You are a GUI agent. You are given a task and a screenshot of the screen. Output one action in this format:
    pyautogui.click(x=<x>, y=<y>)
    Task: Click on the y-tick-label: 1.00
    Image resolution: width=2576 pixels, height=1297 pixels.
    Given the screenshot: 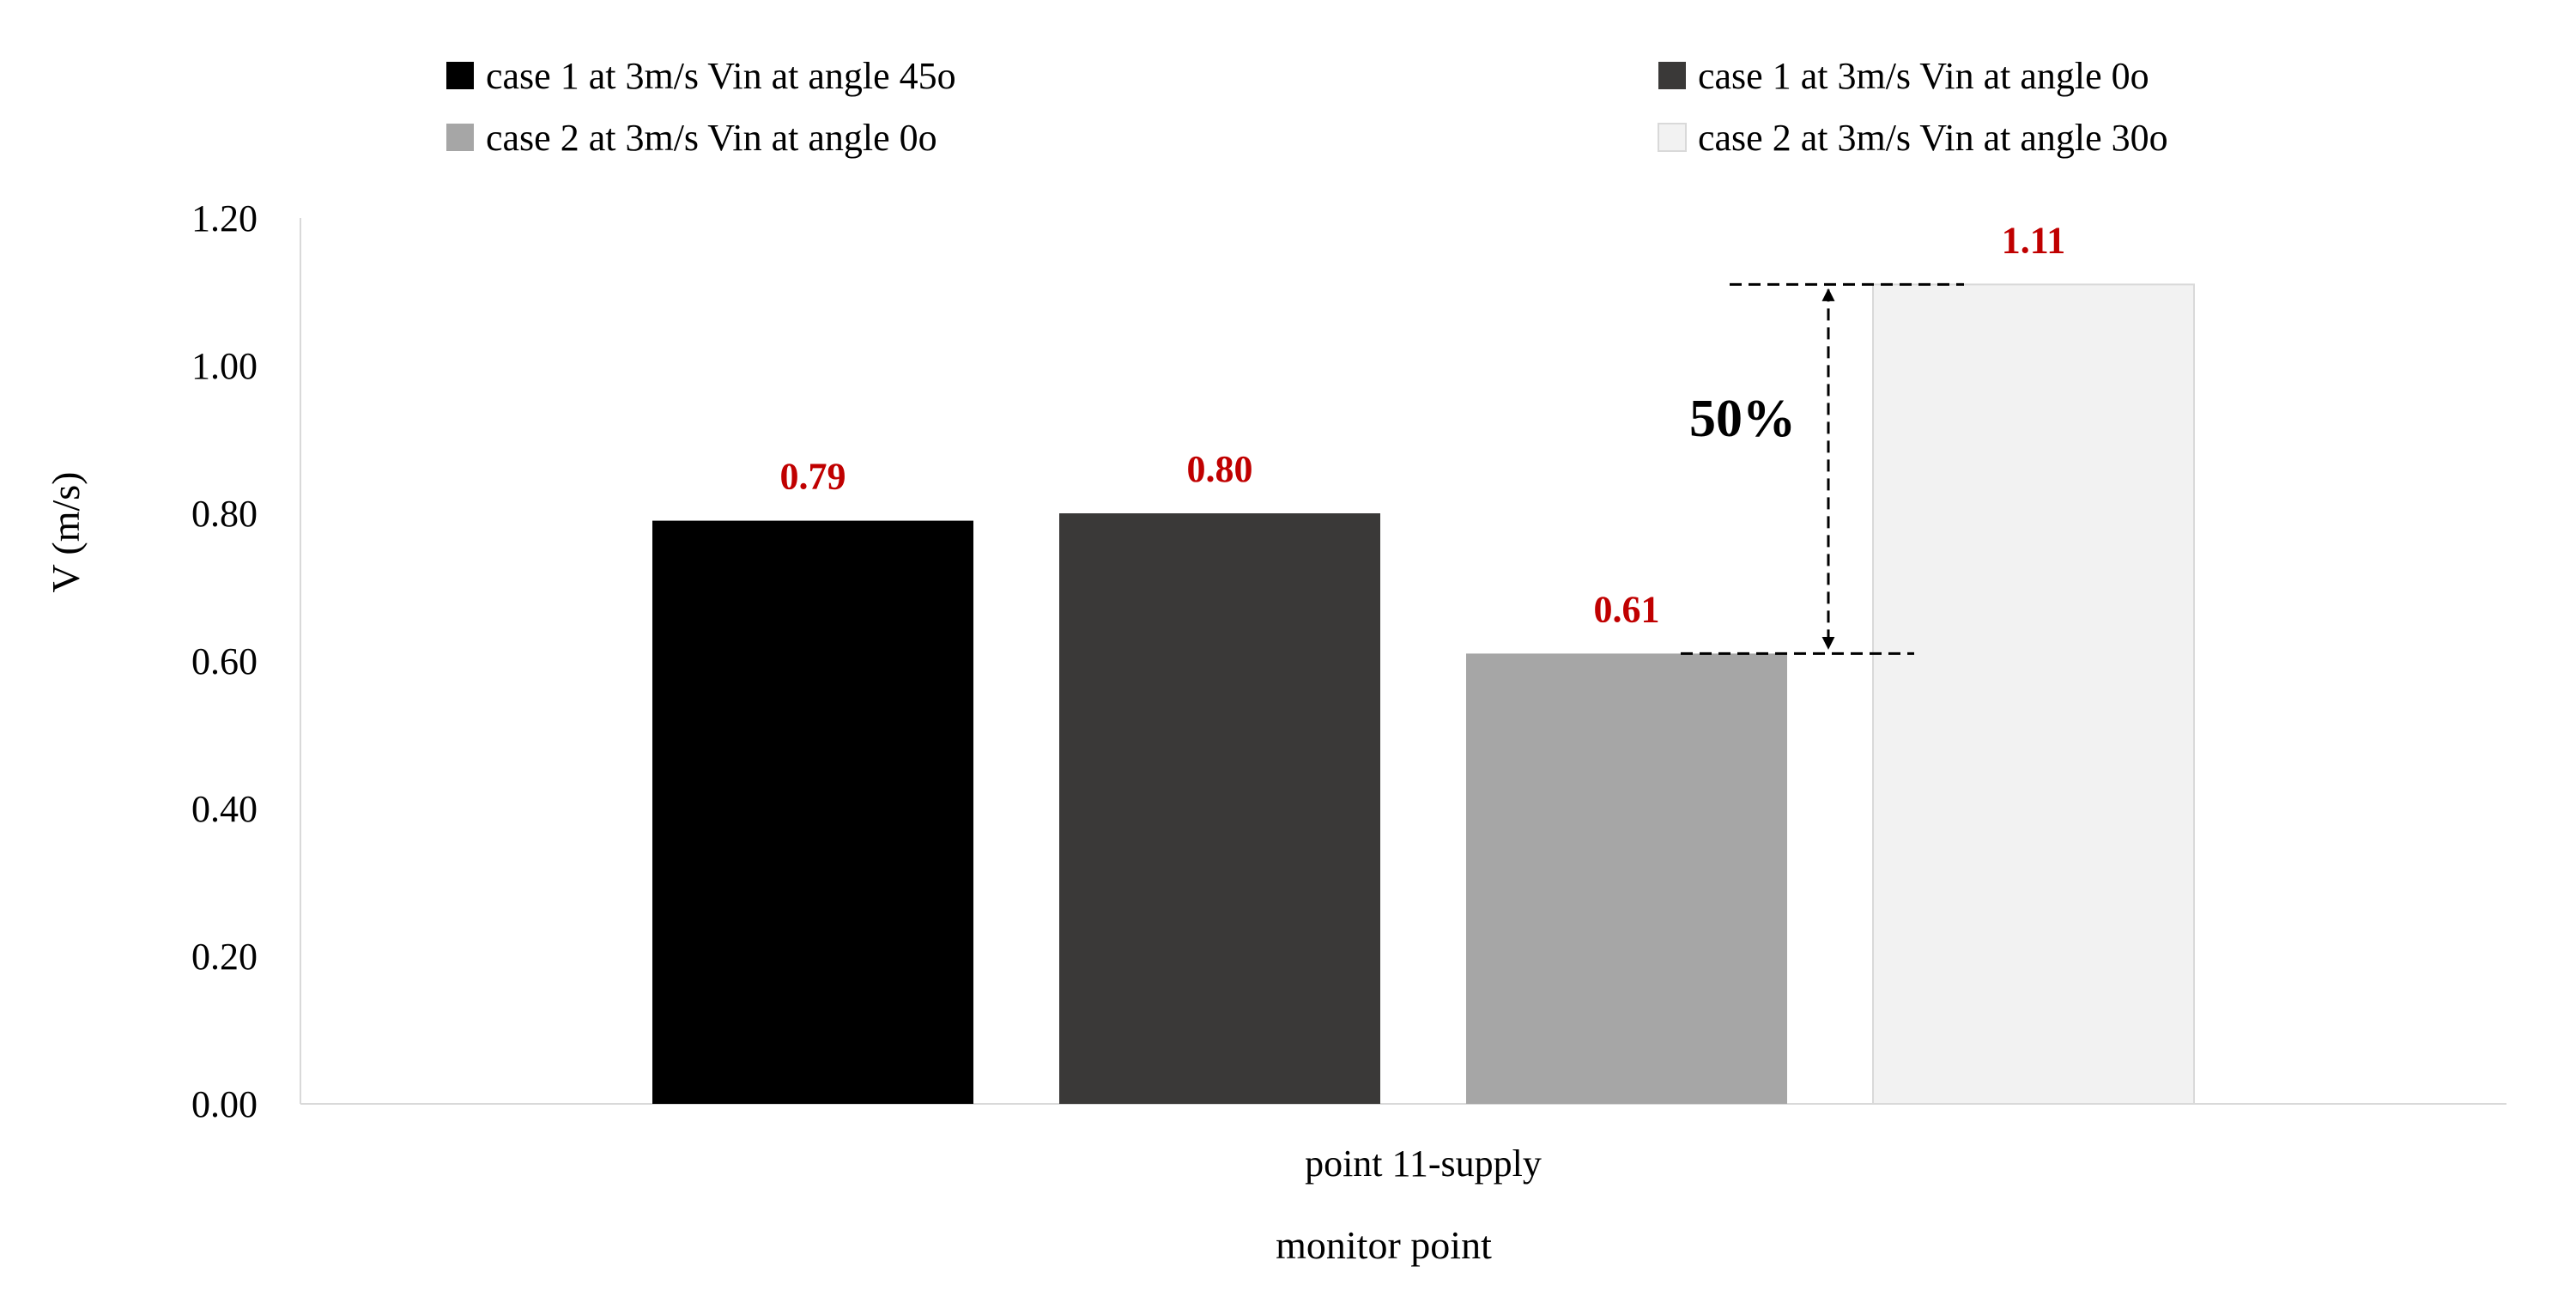 What is the action you would take?
    pyautogui.click(x=225, y=366)
    